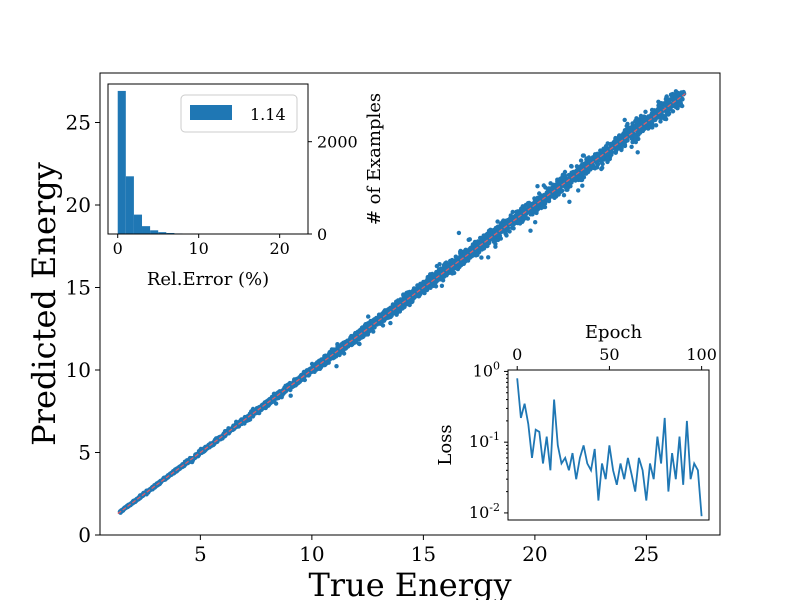 This screenshot has width=800, height=600. What do you see at coordinates (322, 234) in the screenshot?
I see `hist-y-tick-label: 0` at bounding box center [322, 234].